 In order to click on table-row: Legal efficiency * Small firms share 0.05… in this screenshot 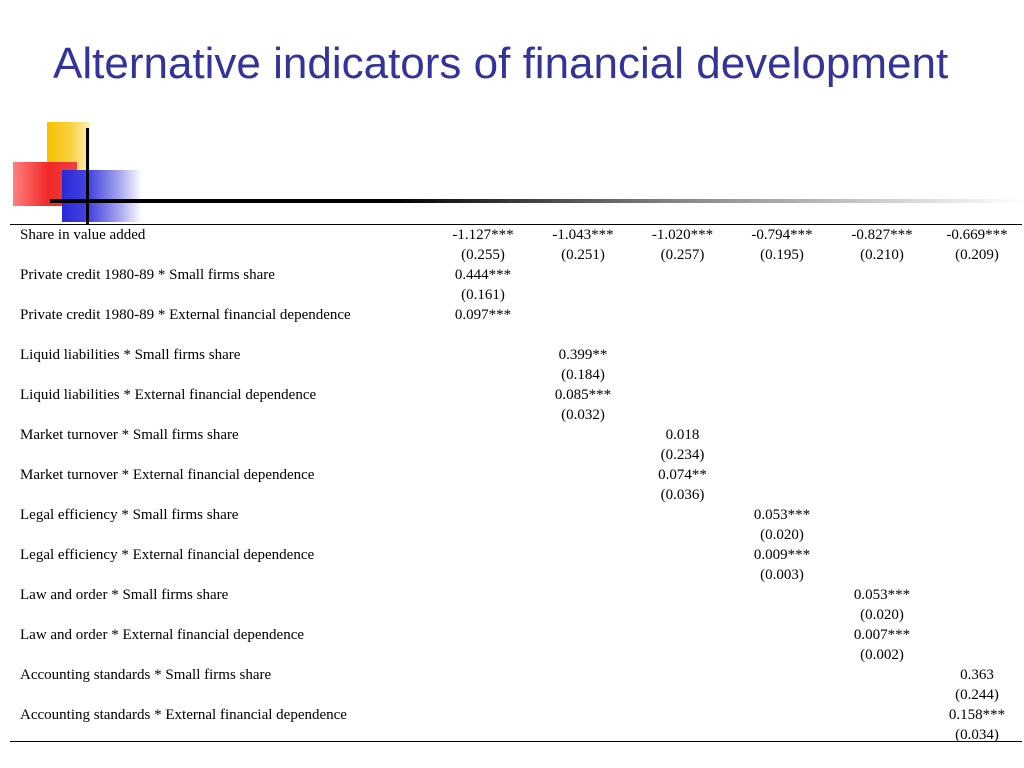, I will do `click(516, 525)`.